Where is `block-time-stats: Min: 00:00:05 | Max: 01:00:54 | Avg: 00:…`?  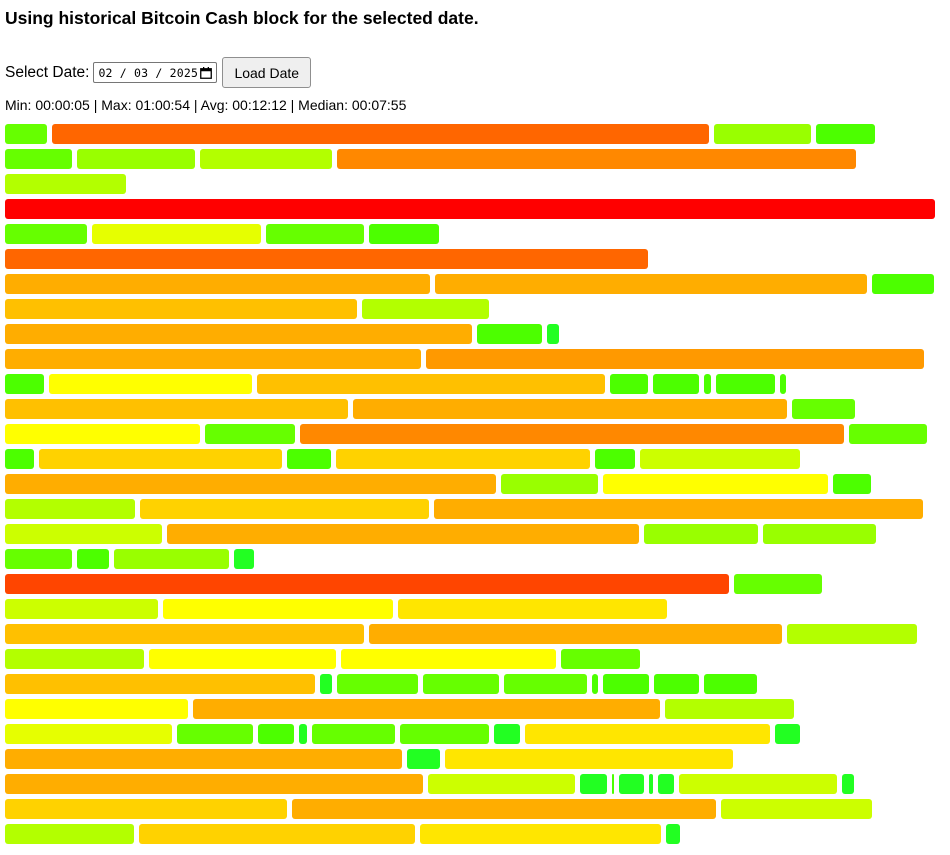
block-time-stats: Min: 00:00:05 | Max: 01:00:54 | Avg: 00:… is located at coordinates (206, 105).